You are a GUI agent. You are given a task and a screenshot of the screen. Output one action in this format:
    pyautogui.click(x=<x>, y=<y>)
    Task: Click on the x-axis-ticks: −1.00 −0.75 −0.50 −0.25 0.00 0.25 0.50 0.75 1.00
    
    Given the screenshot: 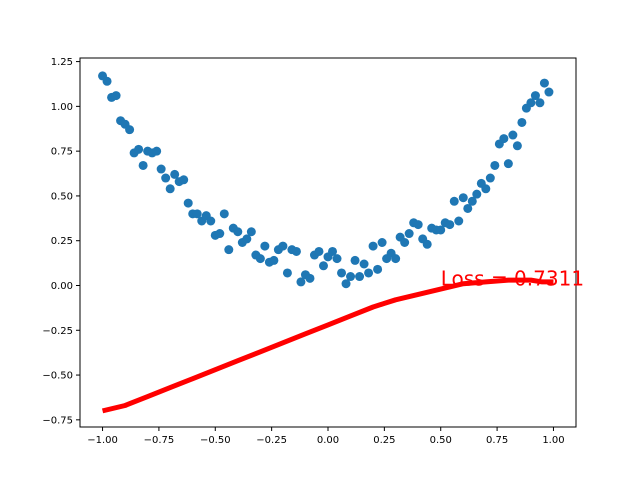 What is the action you would take?
    pyautogui.click(x=326, y=436)
    